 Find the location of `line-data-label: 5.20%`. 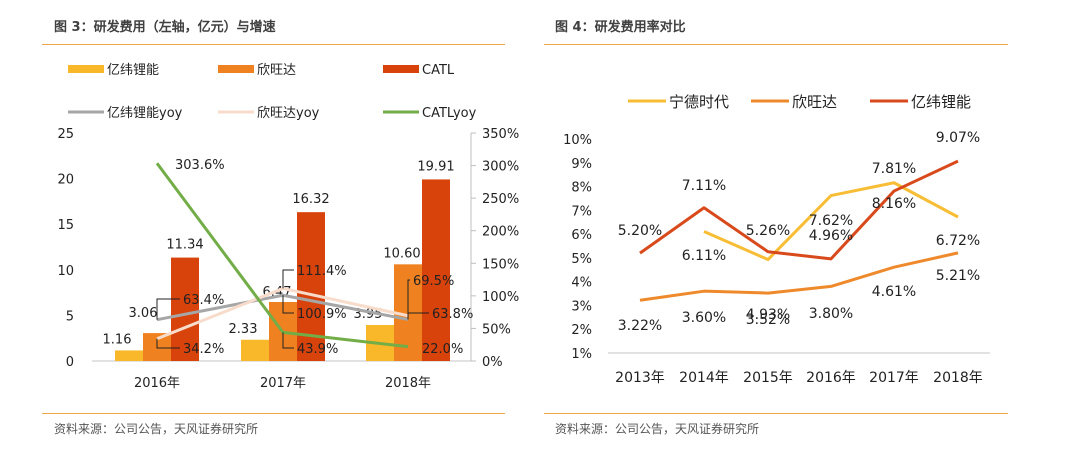

line-data-label: 5.20% is located at coordinates (640, 231).